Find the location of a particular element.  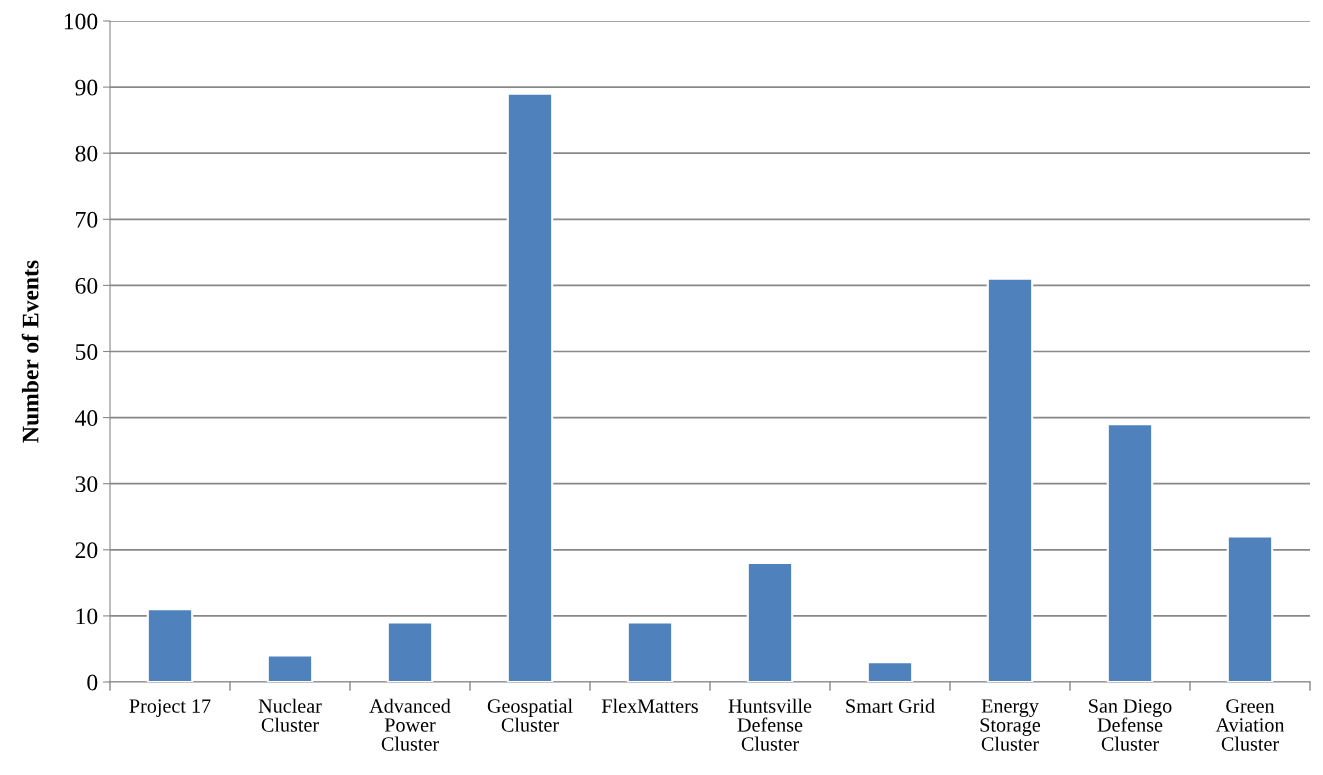

y-tick-label: 70 is located at coordinates (87, 219).